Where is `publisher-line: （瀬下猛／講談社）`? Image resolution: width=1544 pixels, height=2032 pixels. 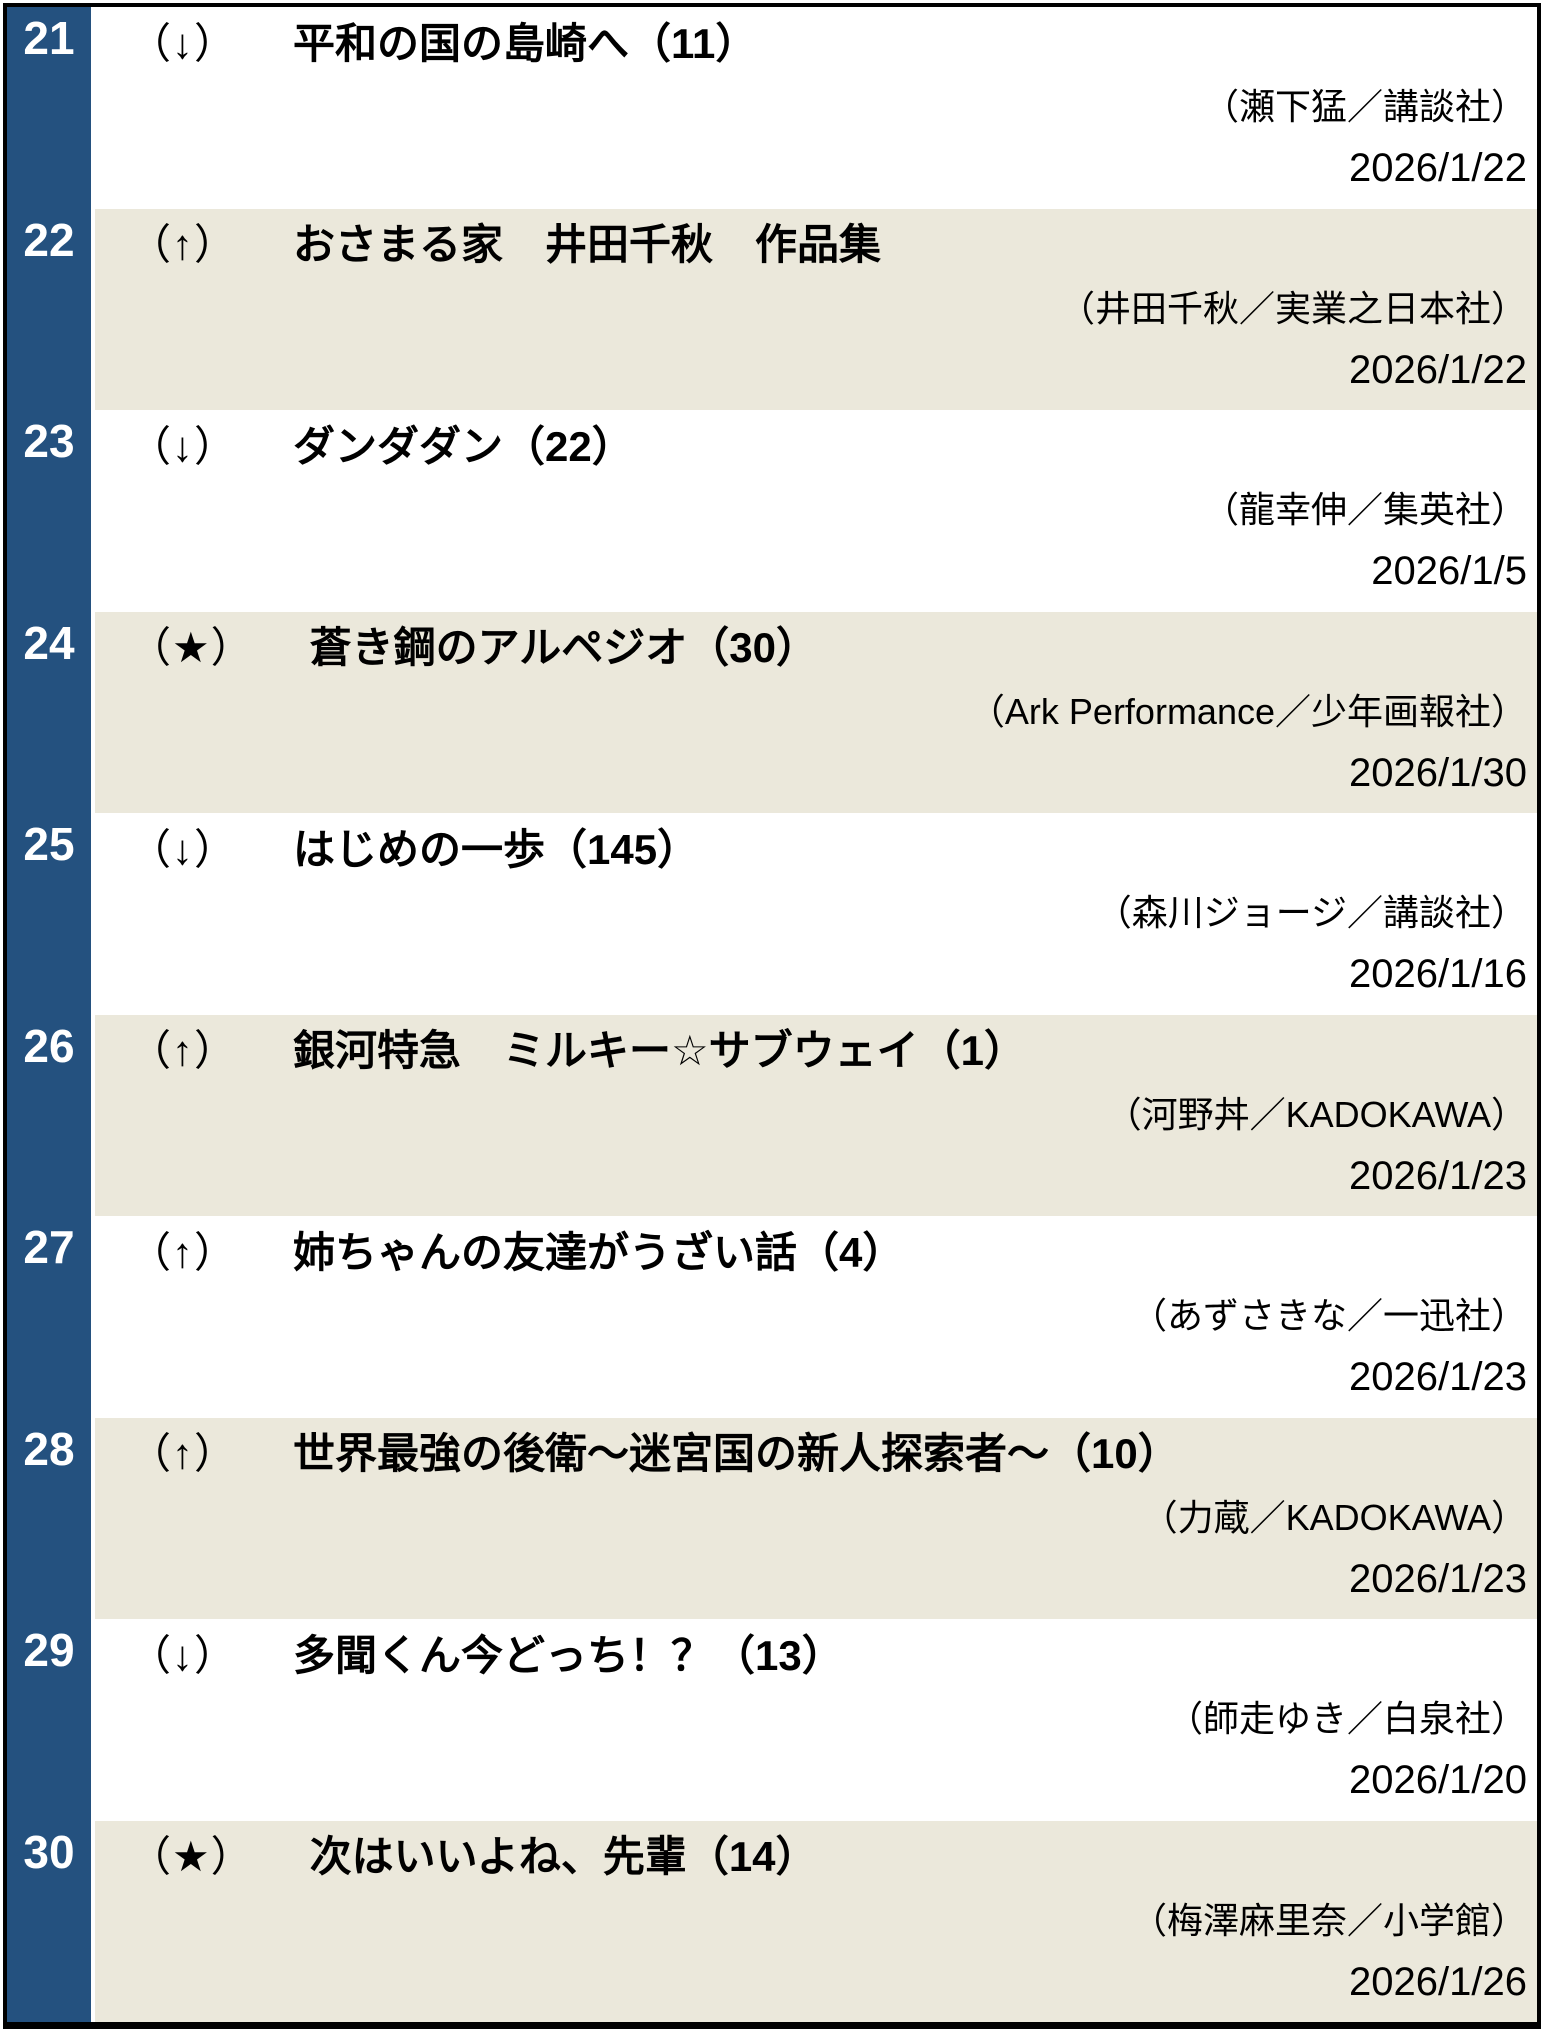
publisher-line: （瀬下猛／講談社） is located at coordinates (811, 104).